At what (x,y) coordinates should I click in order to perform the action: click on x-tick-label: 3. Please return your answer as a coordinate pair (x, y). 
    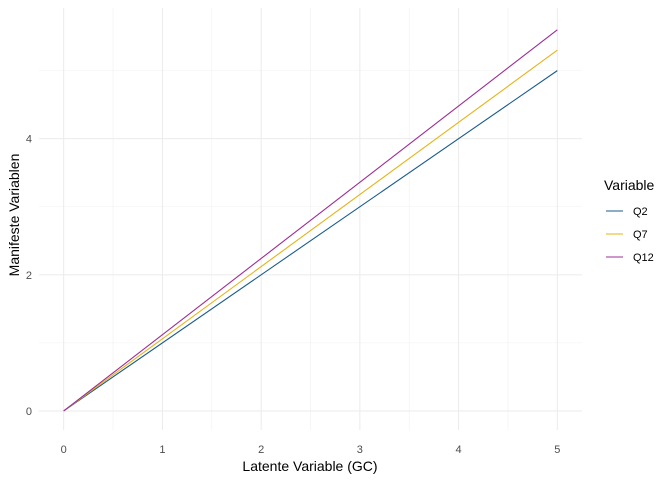
    Looking at the image, I should click on (360, 450).